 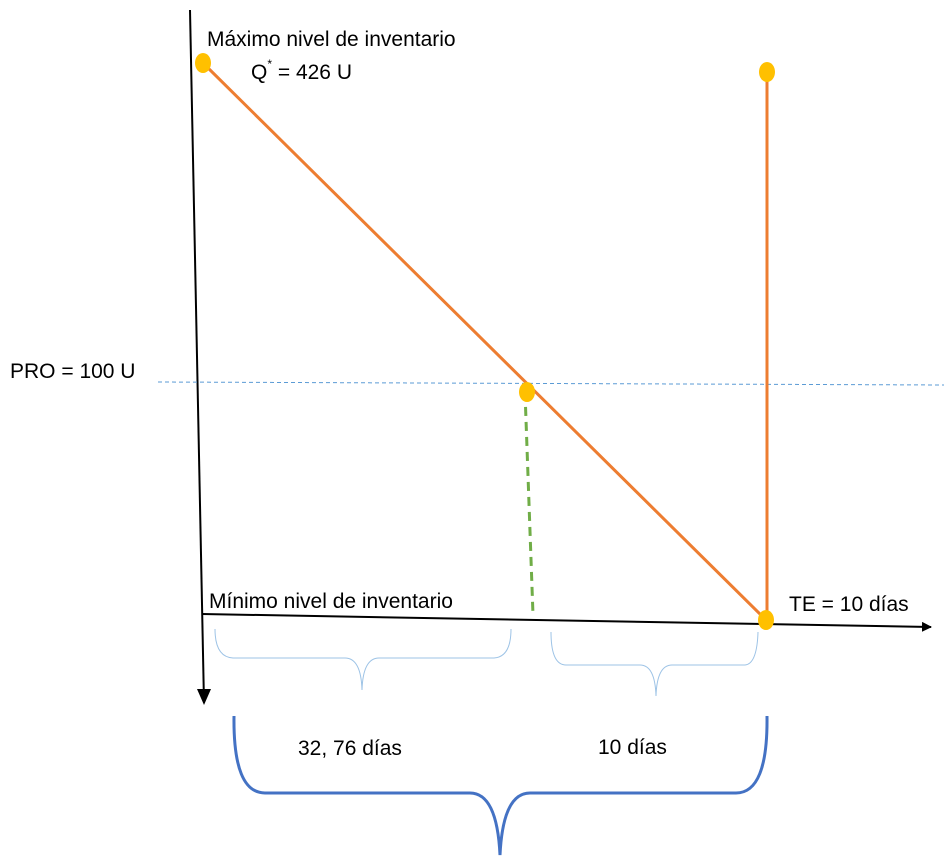 What do you see at coordinates (331, 601) in the screenshot?
I see `min-level-label: Mínimo nivel de inventario` at bounding box center [331, 601].